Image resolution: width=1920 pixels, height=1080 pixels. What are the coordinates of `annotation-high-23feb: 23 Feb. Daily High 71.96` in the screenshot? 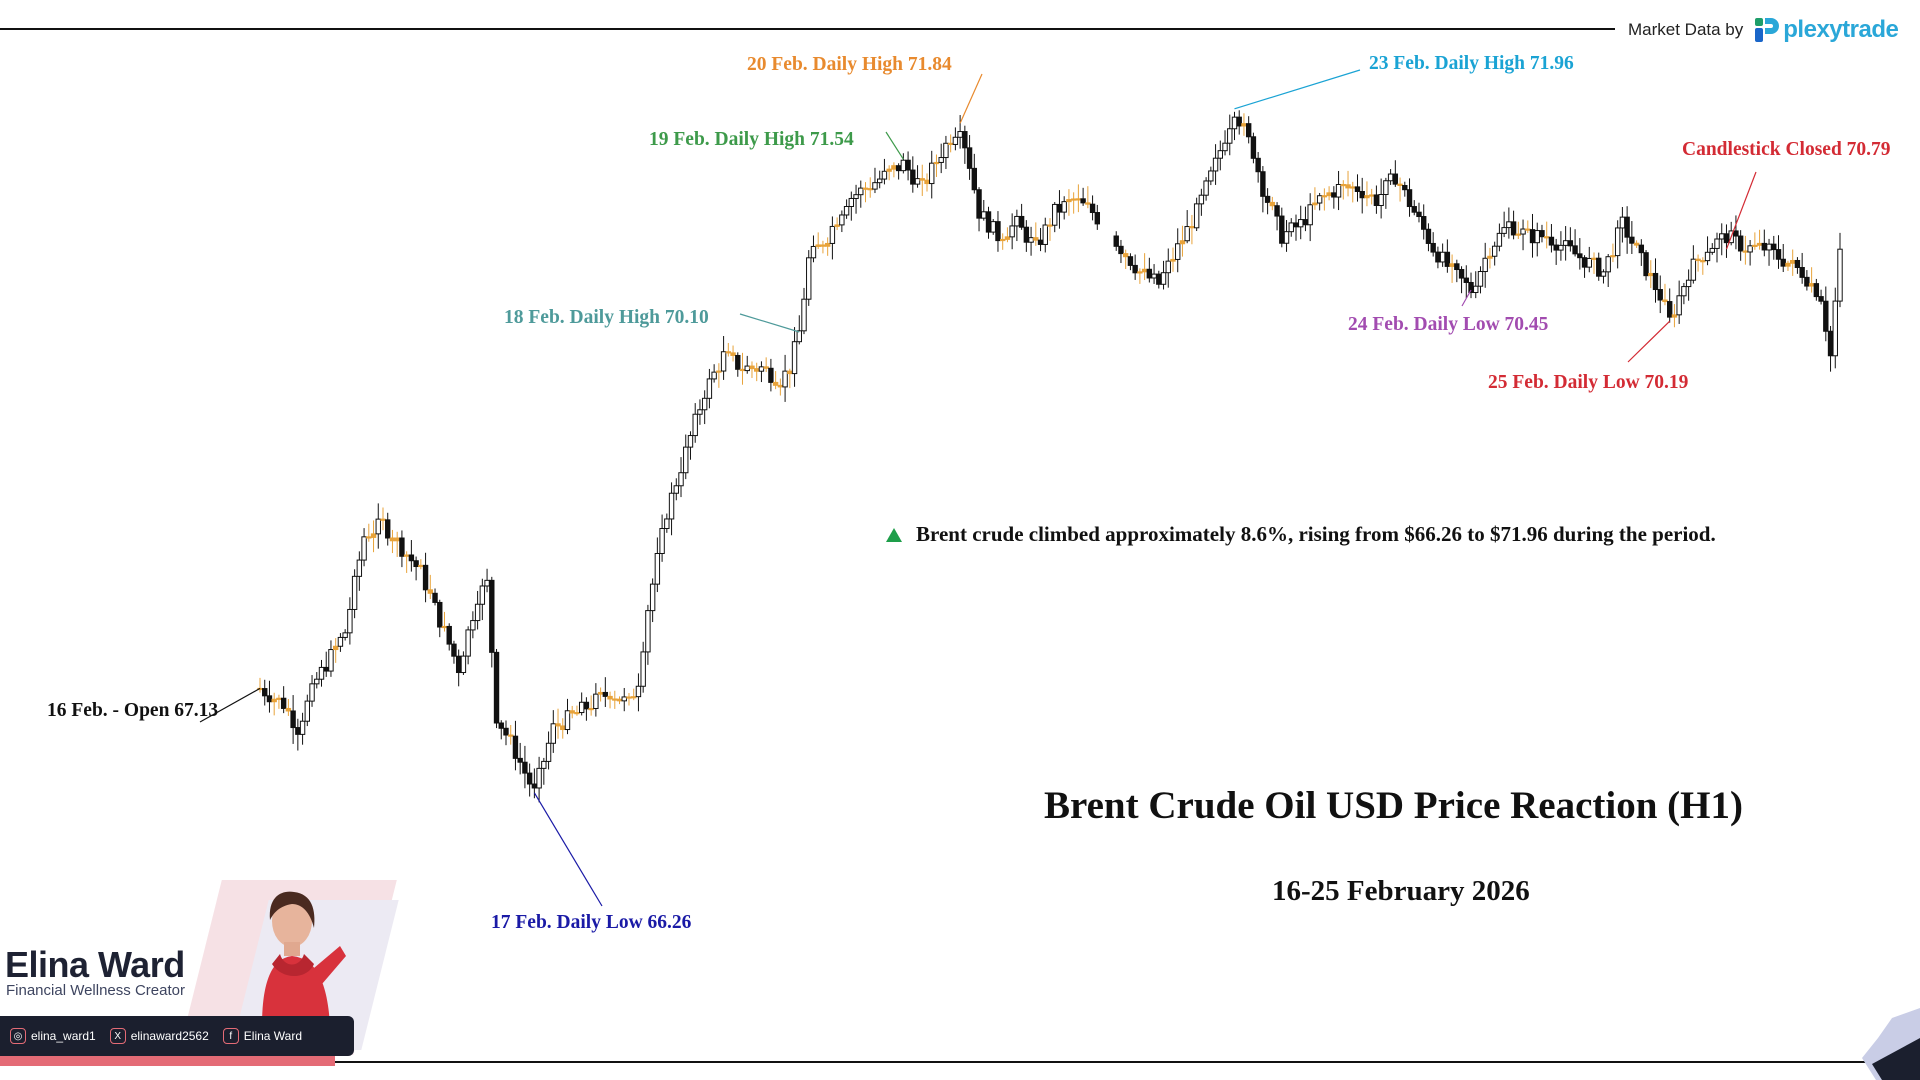 It's located at (1471, 63).